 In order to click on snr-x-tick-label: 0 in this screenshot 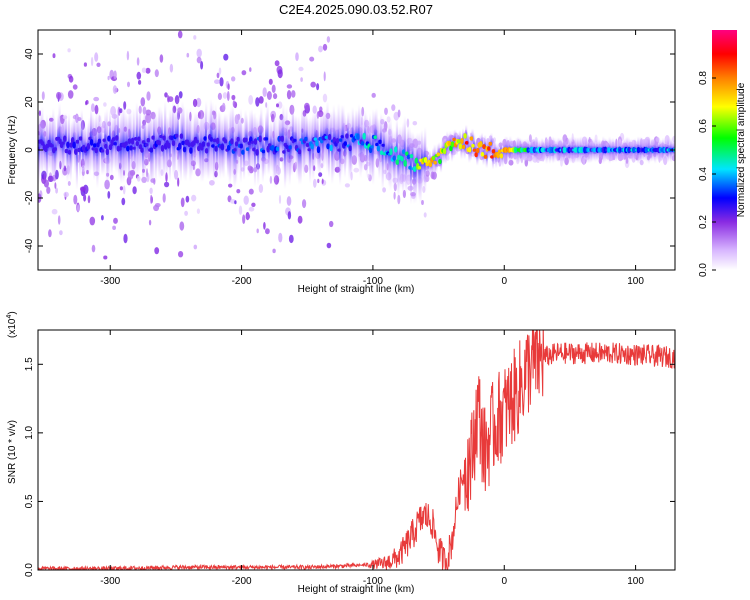, I will do `click(504, 581)`.